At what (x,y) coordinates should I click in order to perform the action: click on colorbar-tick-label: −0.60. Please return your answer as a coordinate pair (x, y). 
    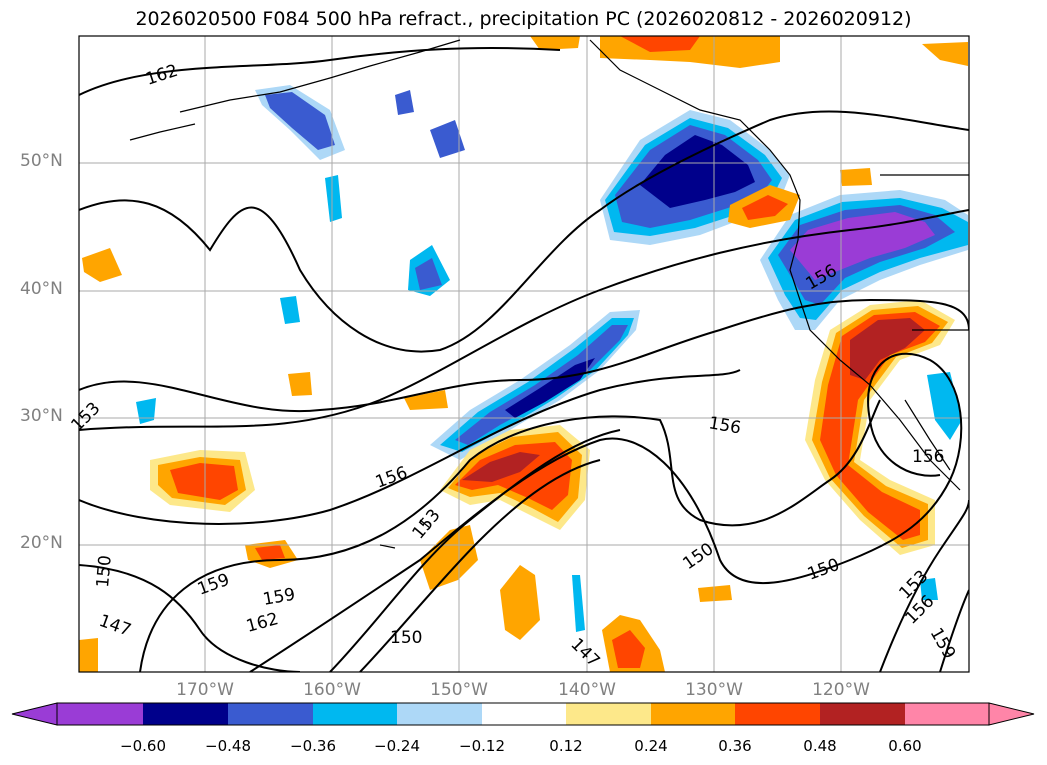
    Looking at the image, I should click on (143, 746).